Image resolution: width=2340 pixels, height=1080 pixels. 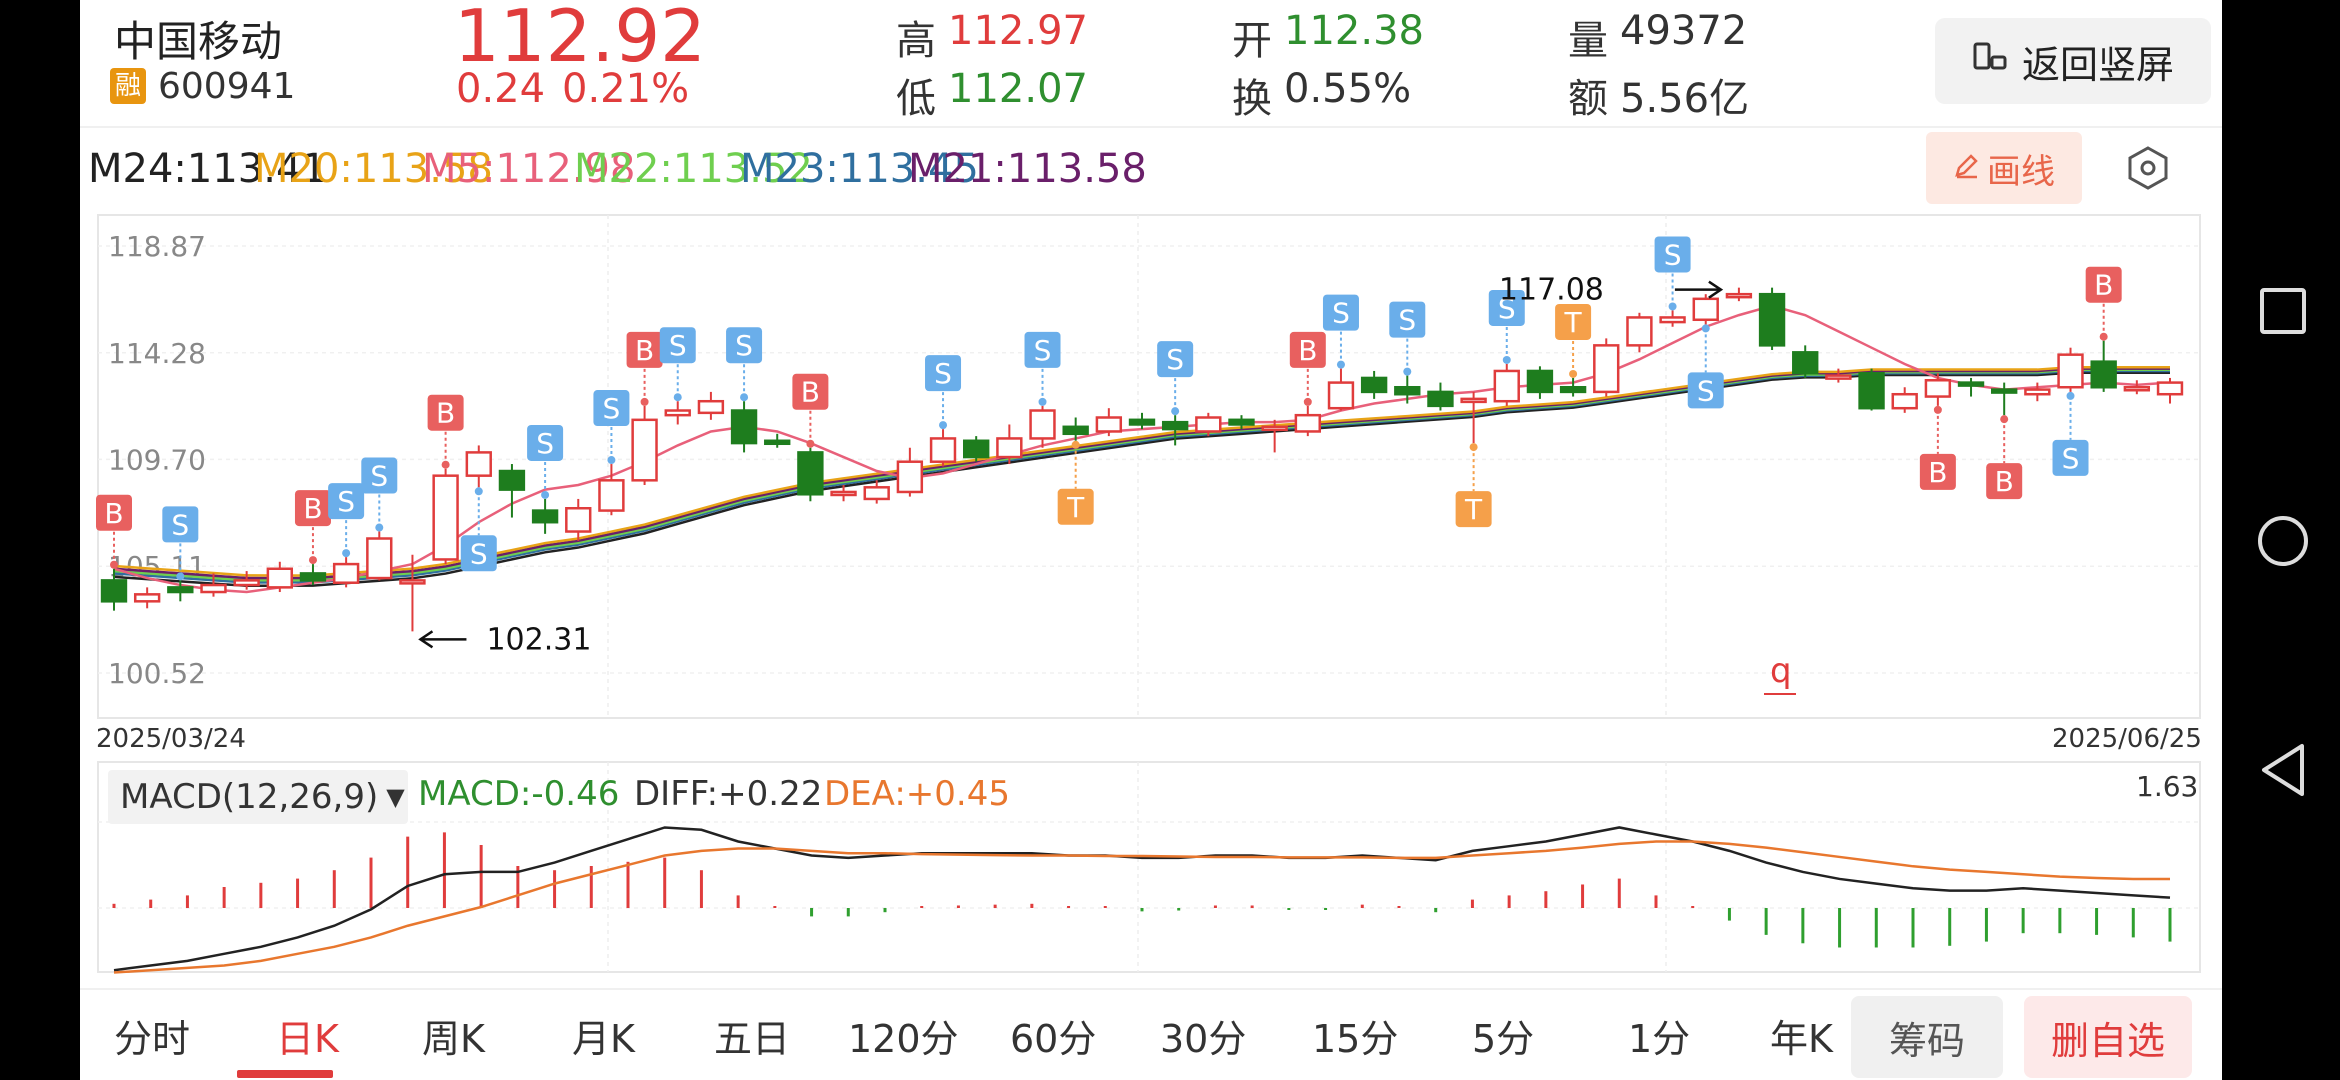 I want to click on recent-apps-icon, so click(x=2283, y=313).